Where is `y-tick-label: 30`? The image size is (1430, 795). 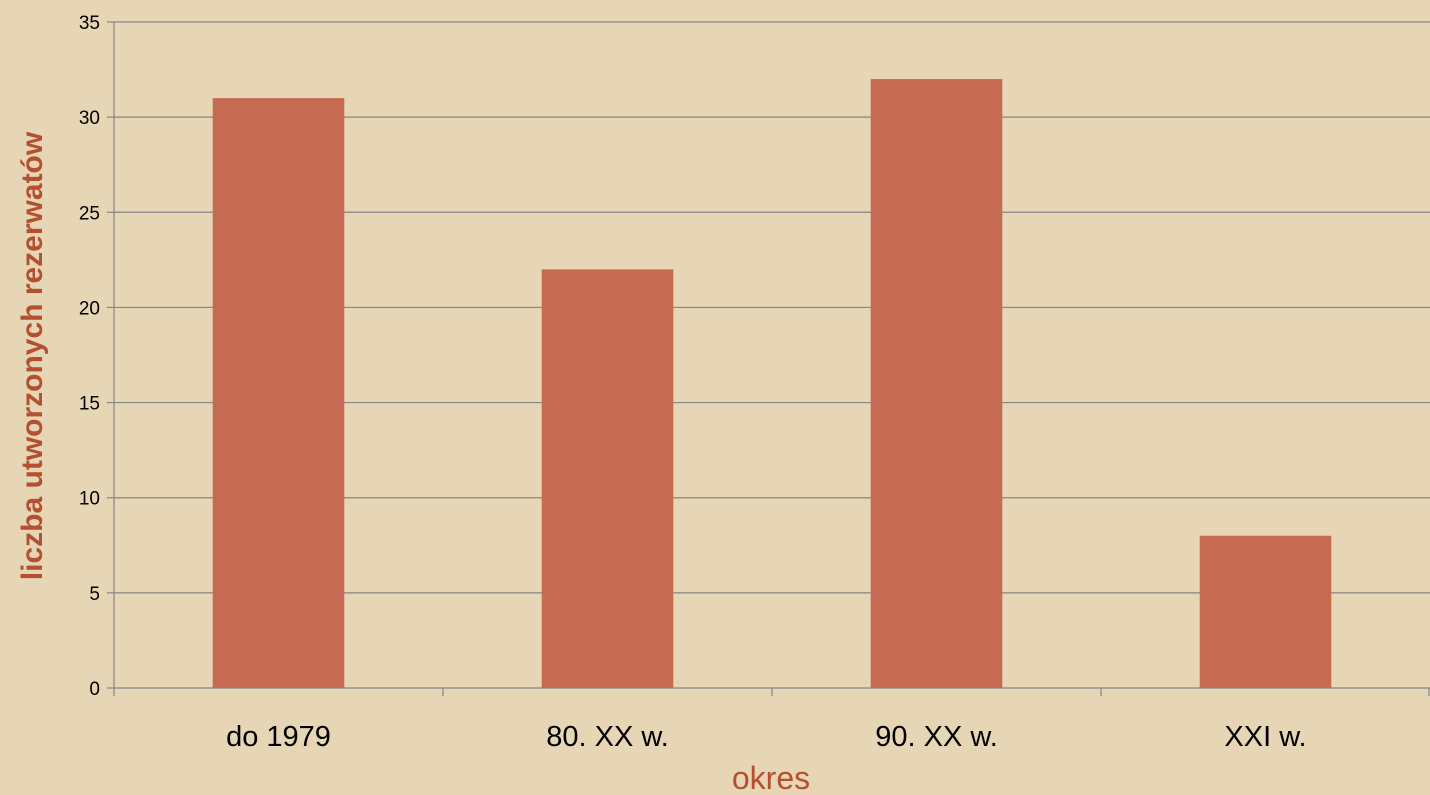 y-tick-label: 30 is located at coordinates (89, 118).